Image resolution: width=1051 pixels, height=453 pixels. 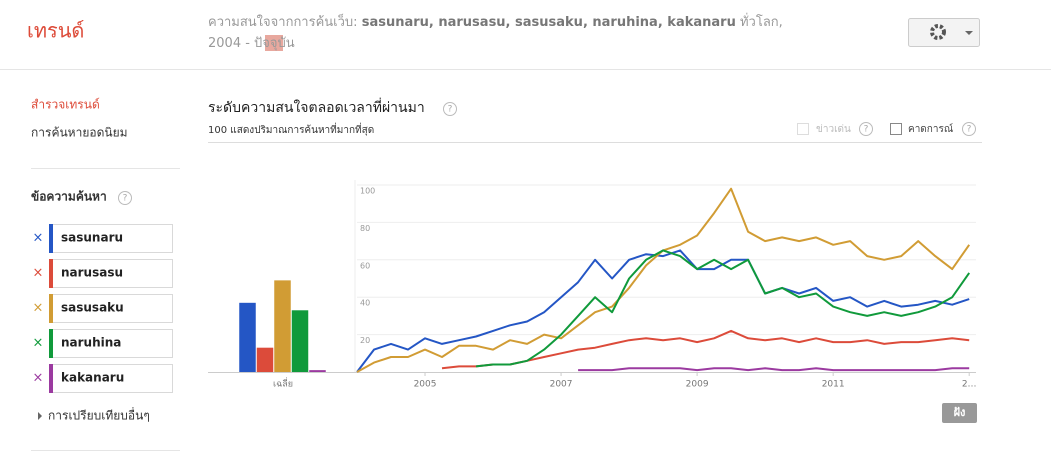 What do you see at coordinates (291, 129) in the screenshot?
I see `chart-subtitle: 100 แสดงปริมาณการค้นหาที่มากที่สุด` at bounding box center [291, 129].